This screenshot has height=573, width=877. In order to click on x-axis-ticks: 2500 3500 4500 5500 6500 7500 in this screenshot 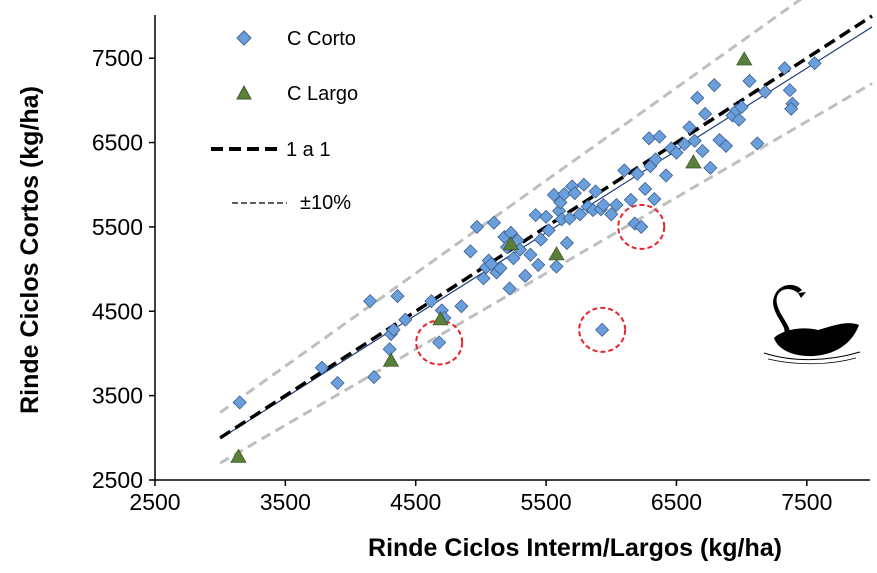, I will do `click(480, 497)`.